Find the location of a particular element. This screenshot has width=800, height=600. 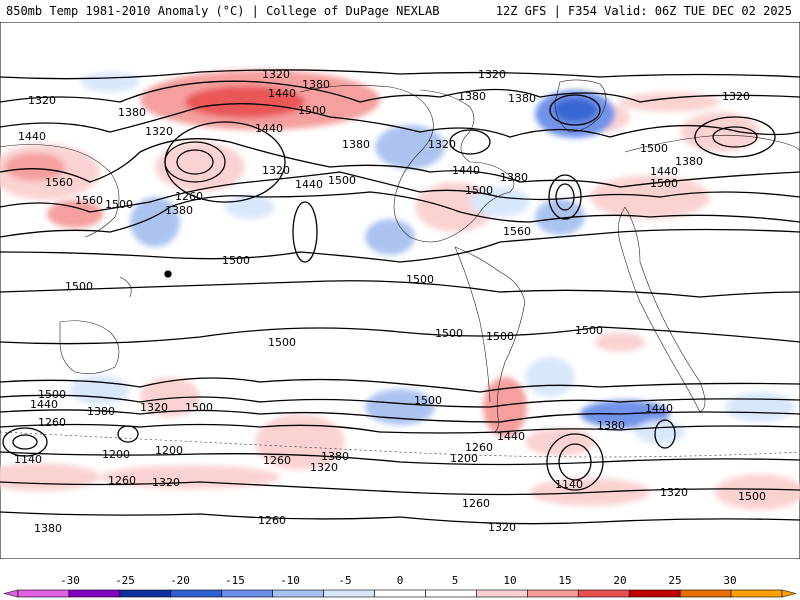

colorbar-tick-label: 30 is located at coordinates (729, 580).